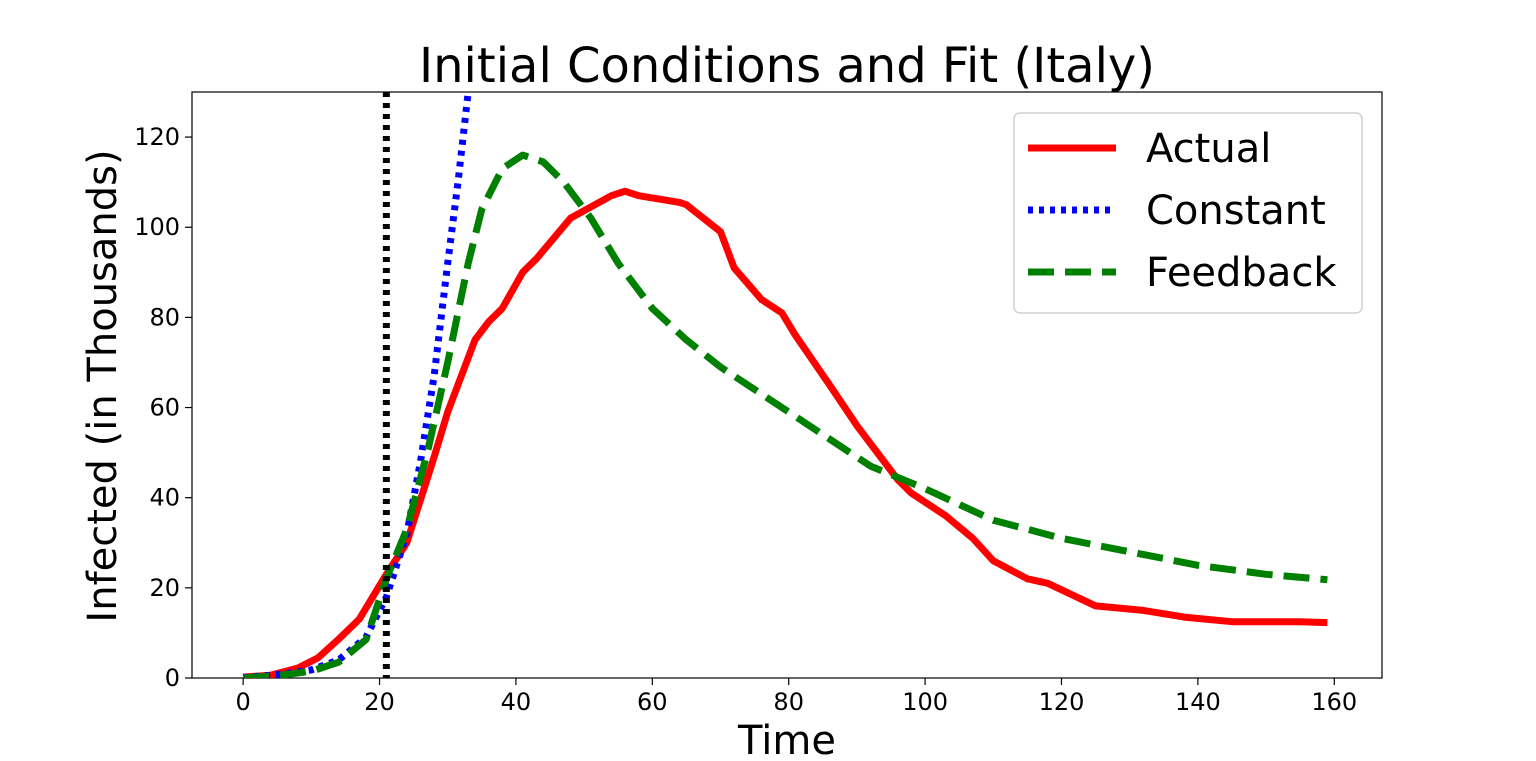 This screenshot has width=1536, height=761. What do you see at coordinates (379, 702) in the screenshot?
I see `x-tick-label: 20` at bounding box center [379, 702].